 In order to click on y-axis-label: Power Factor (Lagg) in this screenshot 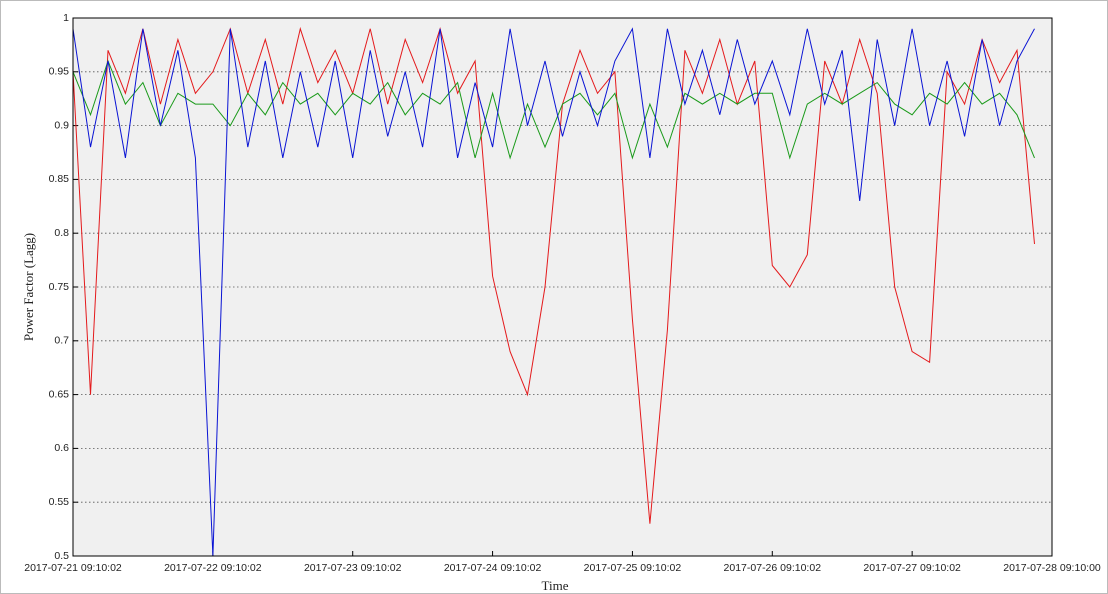, I will do `click(28, 287)`.